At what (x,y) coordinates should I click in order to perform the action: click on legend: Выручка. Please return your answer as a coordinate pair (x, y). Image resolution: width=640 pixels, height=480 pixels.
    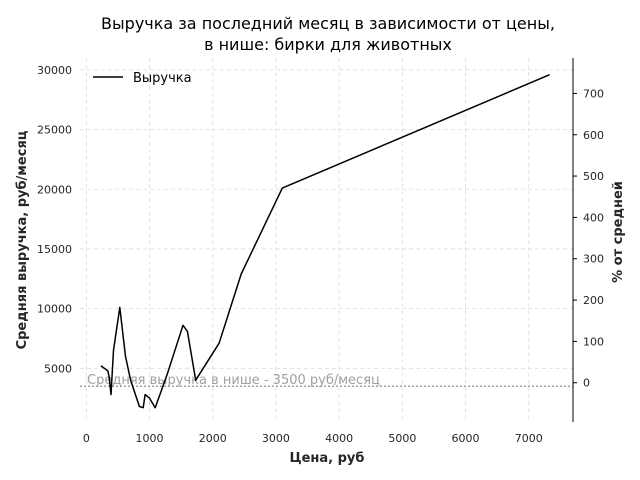
    Looking at the image, I should click on (142, 78).